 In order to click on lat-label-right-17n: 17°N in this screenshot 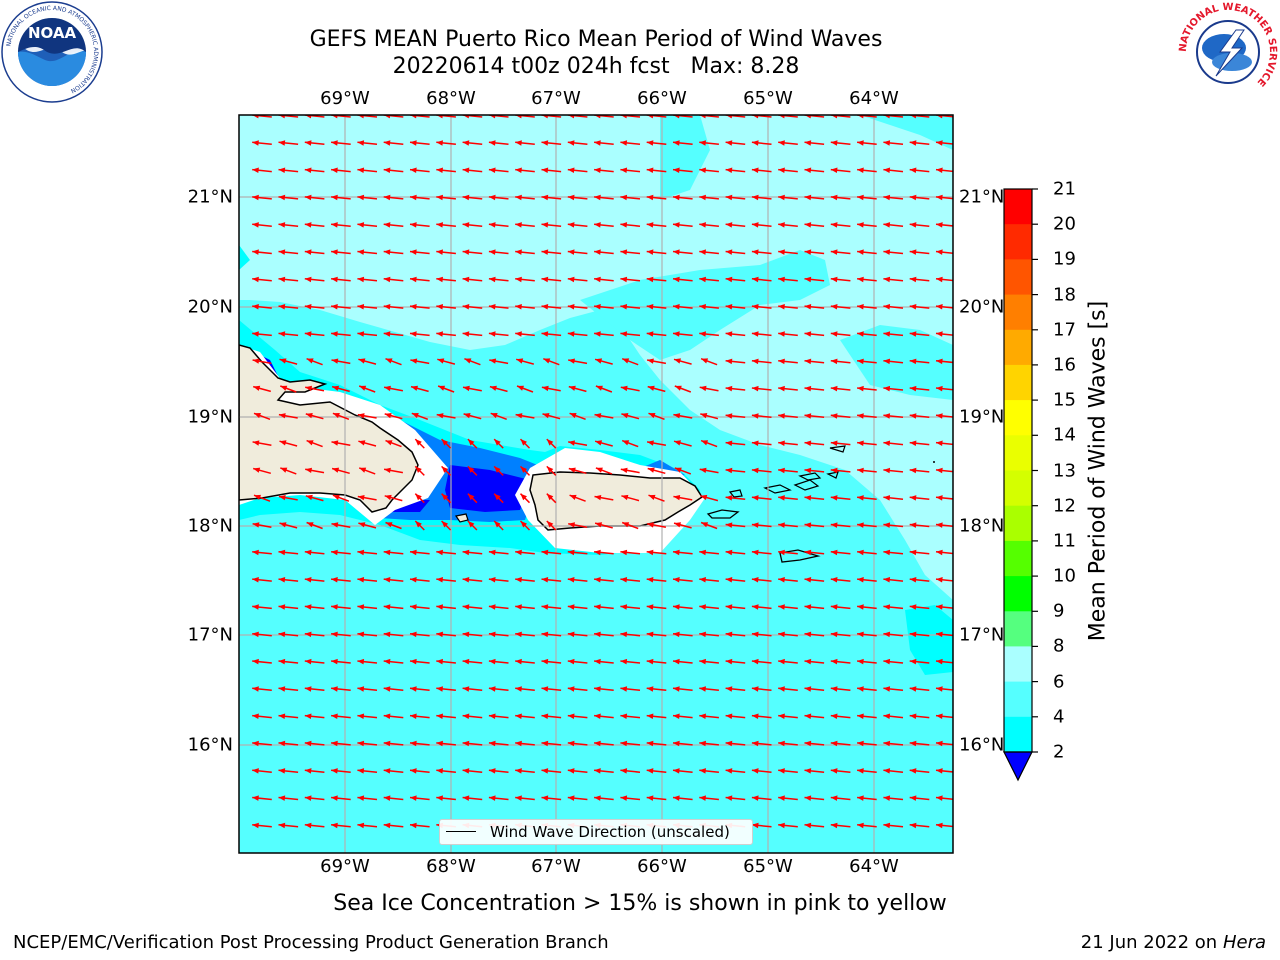, I will do `click(982, 635)`.